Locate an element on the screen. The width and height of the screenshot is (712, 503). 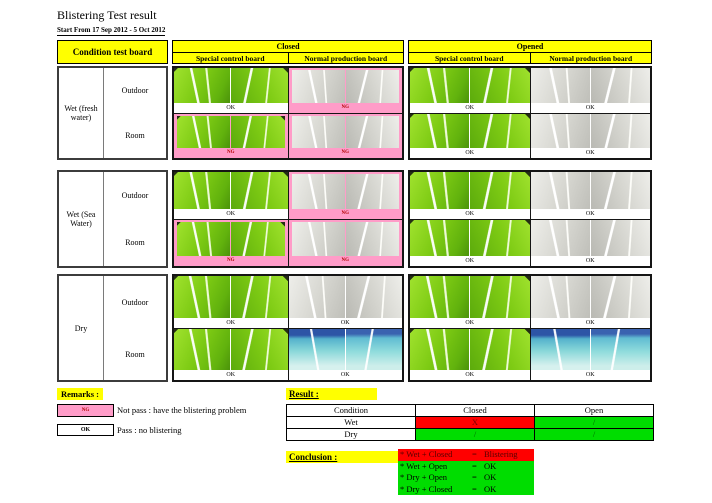
conclusion-item: * Dry + Closed is located at coordinates (426, 488).